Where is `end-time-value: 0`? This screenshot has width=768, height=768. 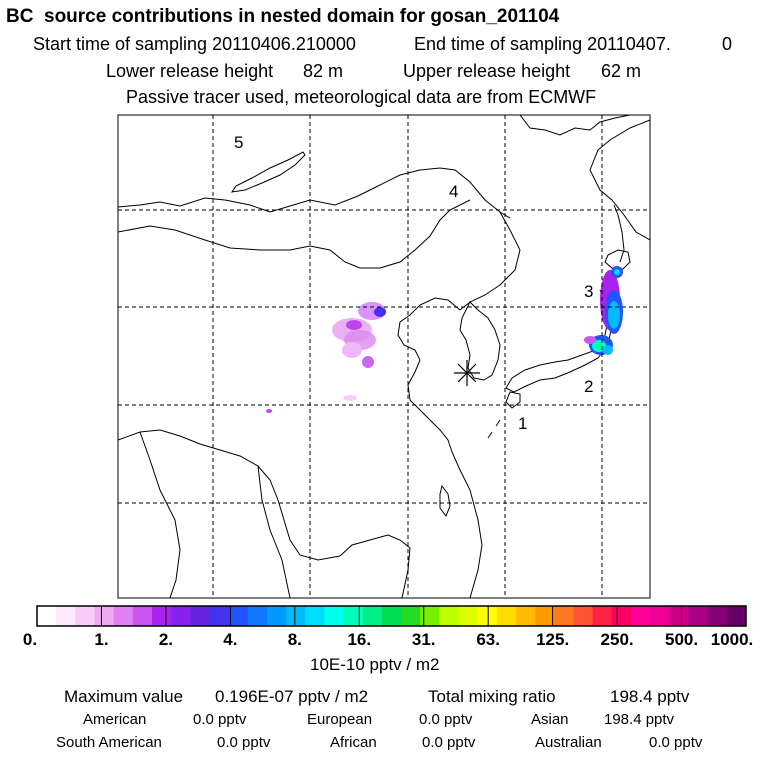 end-time-value: 0 is located at coordinates (727, 44).